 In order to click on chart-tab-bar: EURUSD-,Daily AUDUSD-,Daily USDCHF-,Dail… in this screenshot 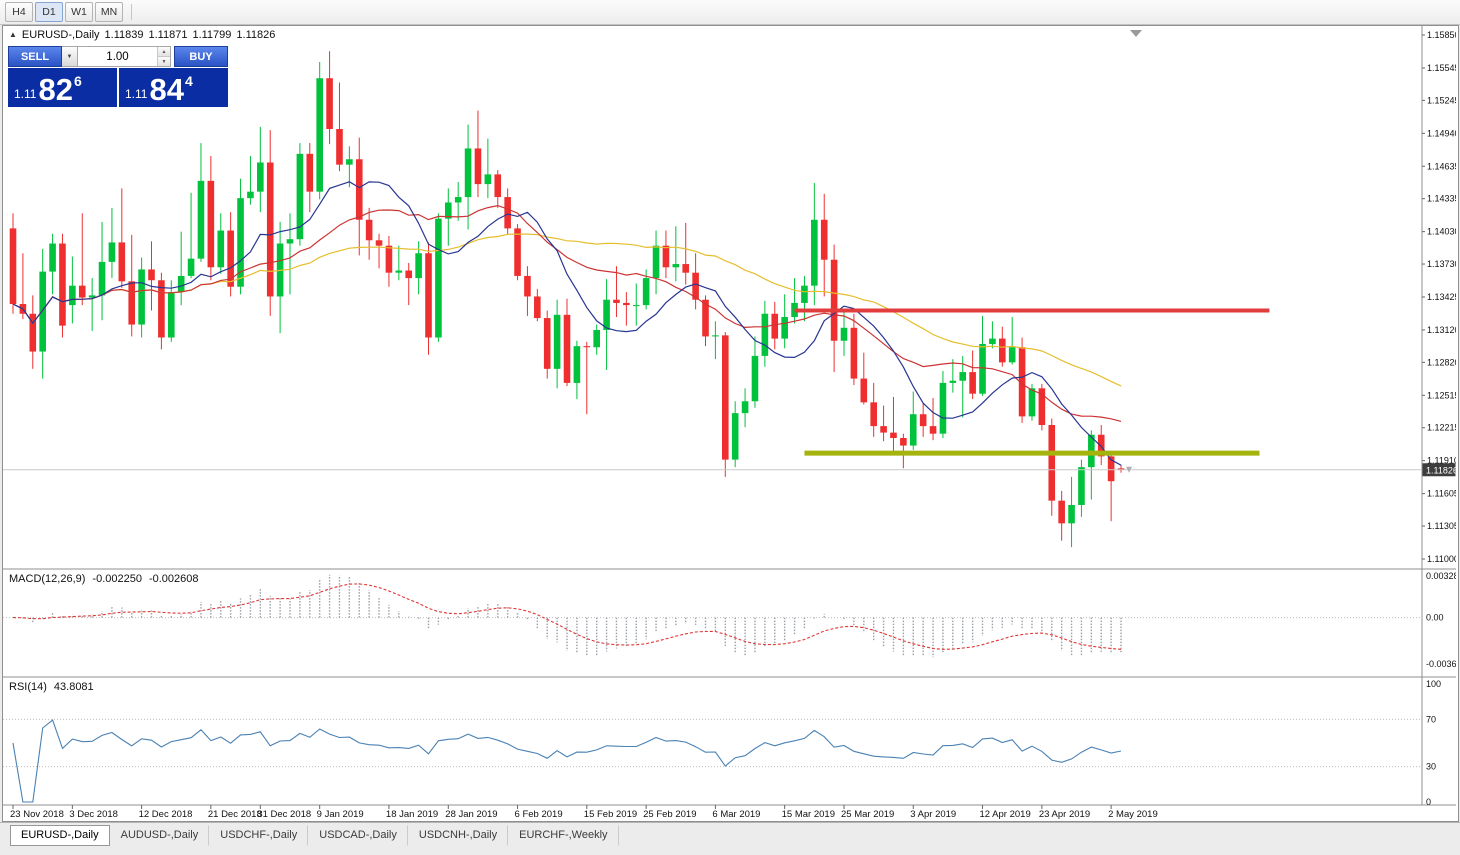, I will do `click(730, 838)`.